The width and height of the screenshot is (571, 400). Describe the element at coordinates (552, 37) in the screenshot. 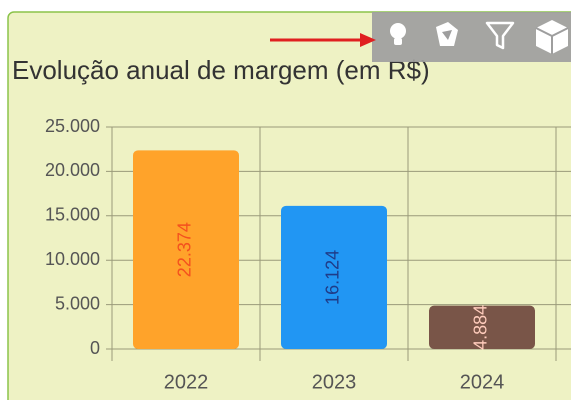

I see `cube-icon` at that location.